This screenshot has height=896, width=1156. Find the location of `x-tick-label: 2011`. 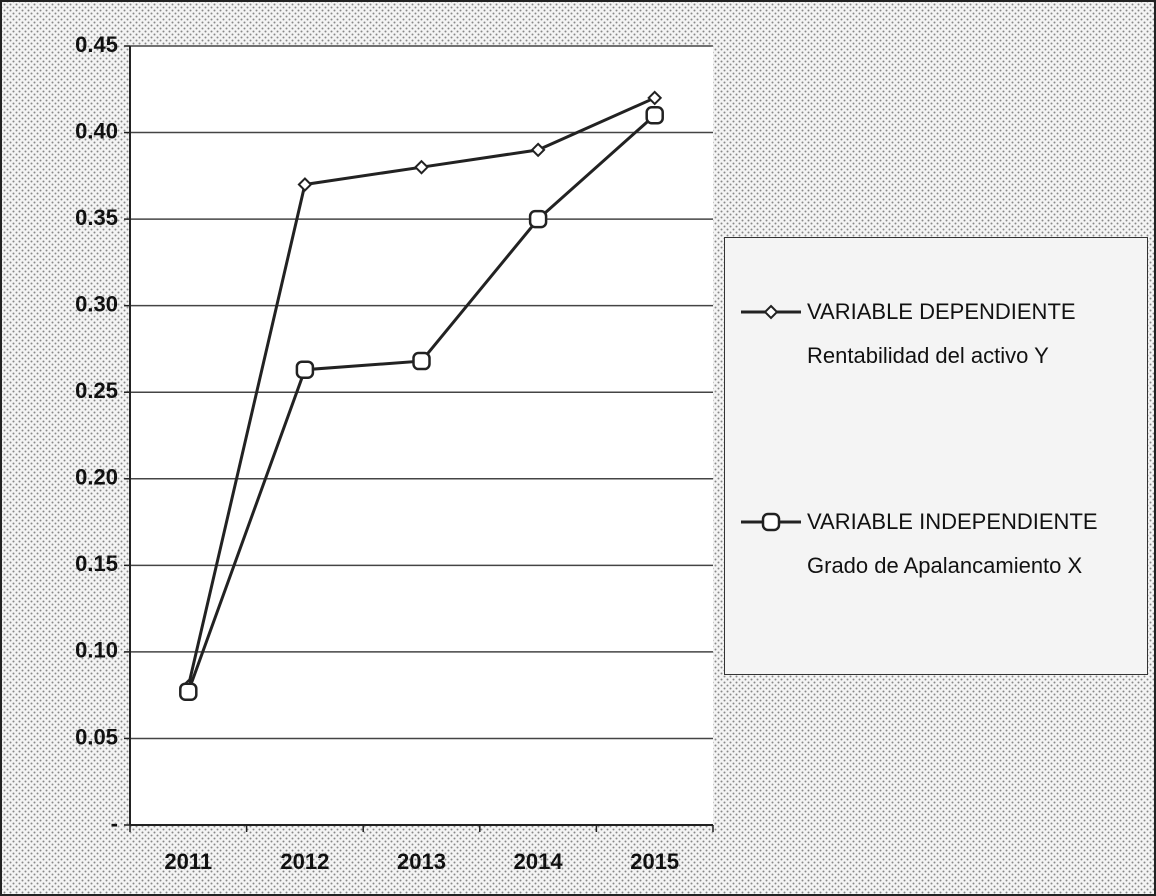

x-tick-label: 2011 is located at coordinates (188, 861).